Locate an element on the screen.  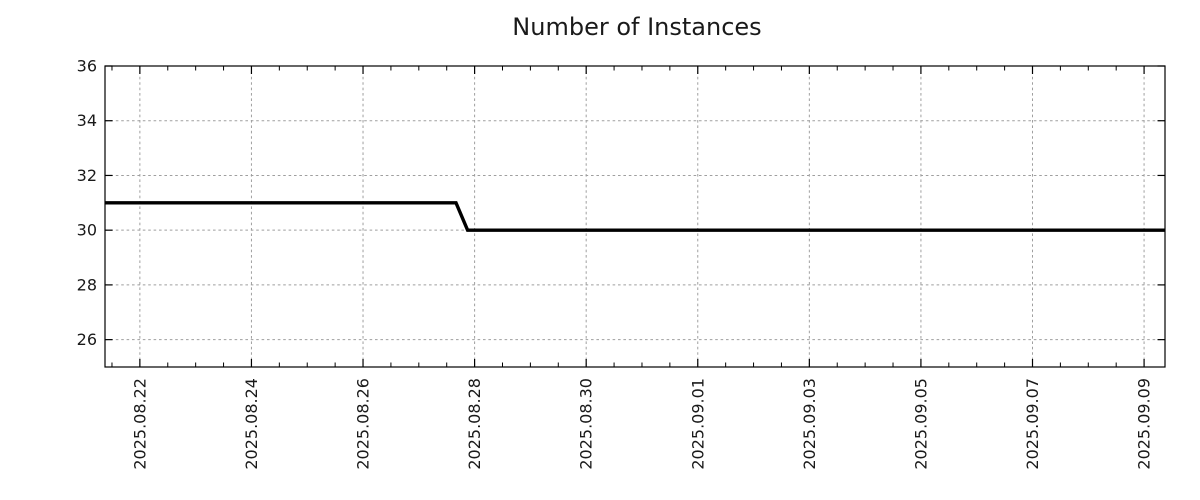
y-tick-label: 28 is located at coordinates (87, 284).